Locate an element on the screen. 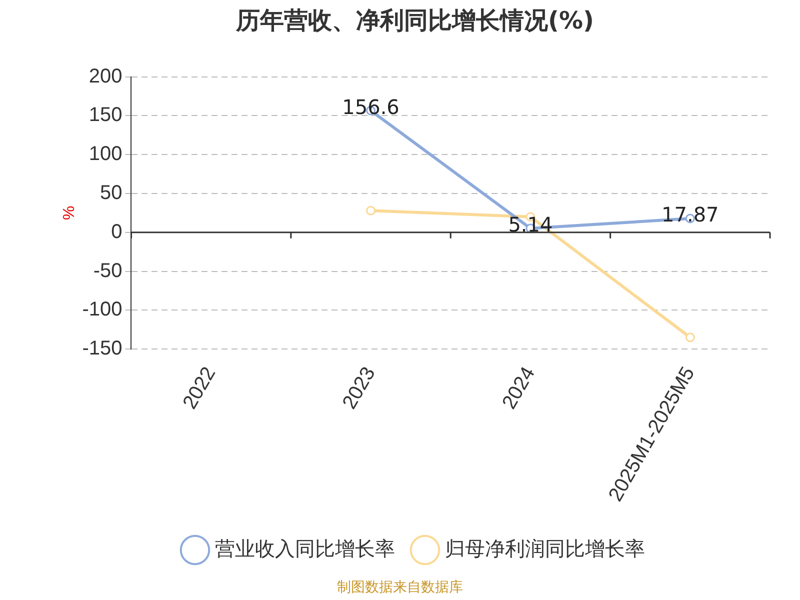 This screenshot has height=600, width=800. y-tick-label: 100 is located at coordinates (105, 154).